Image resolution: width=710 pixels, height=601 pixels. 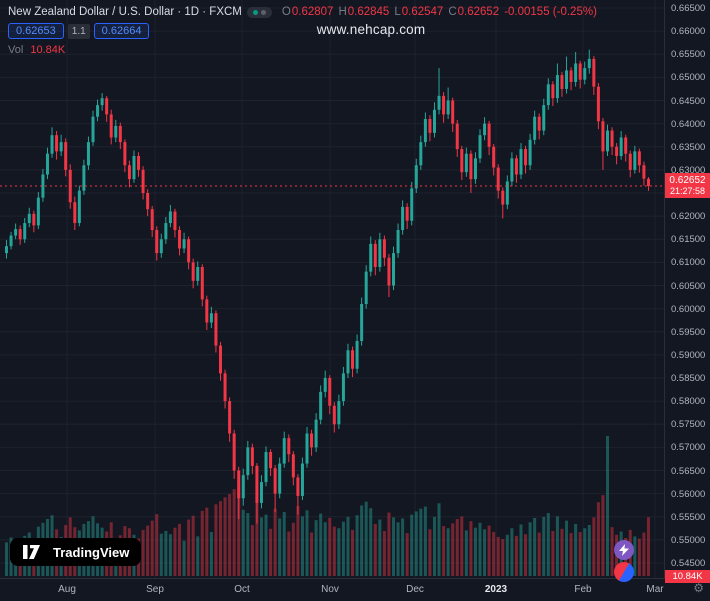 I want to click on price-axis-label: 0.61000, so click(x=688, y=263).